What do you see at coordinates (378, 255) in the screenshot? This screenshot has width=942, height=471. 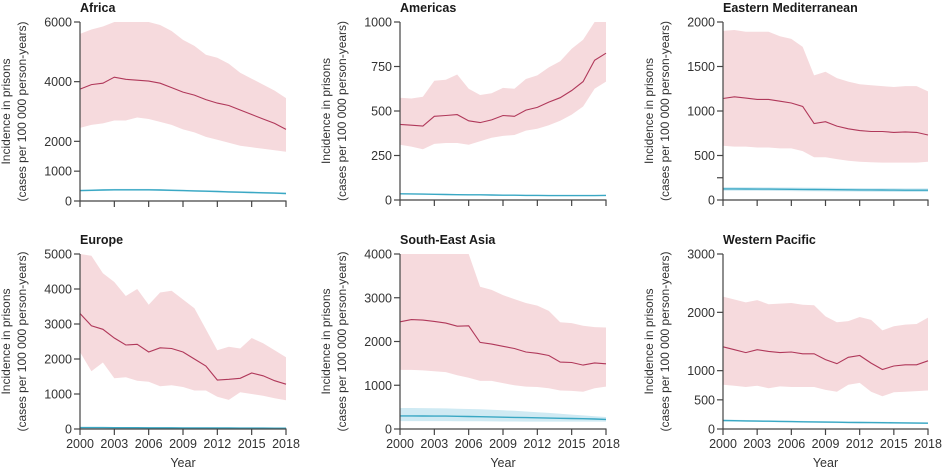 I see `south-east-asia-y-tick-label: 4000` at bounding box center [378, 255].